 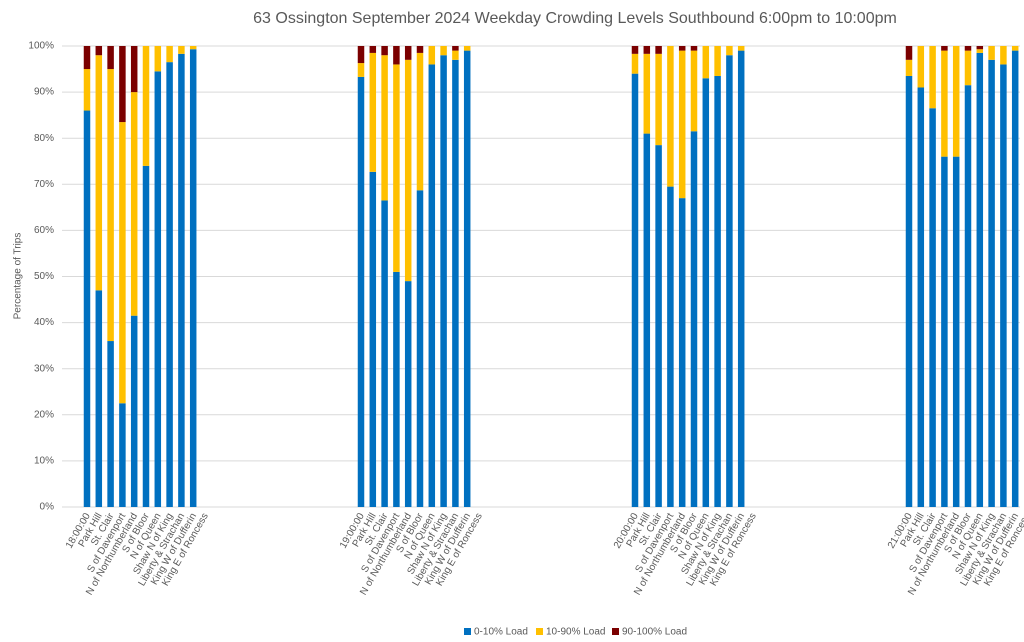 I want to click on legend-label: 10-90% Load, so click(x=576, y=632).